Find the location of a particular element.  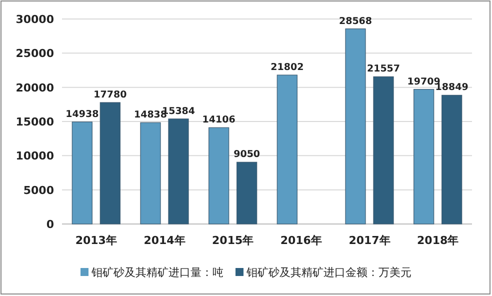

data-label: 21557 is located at coordinates (383, 69).